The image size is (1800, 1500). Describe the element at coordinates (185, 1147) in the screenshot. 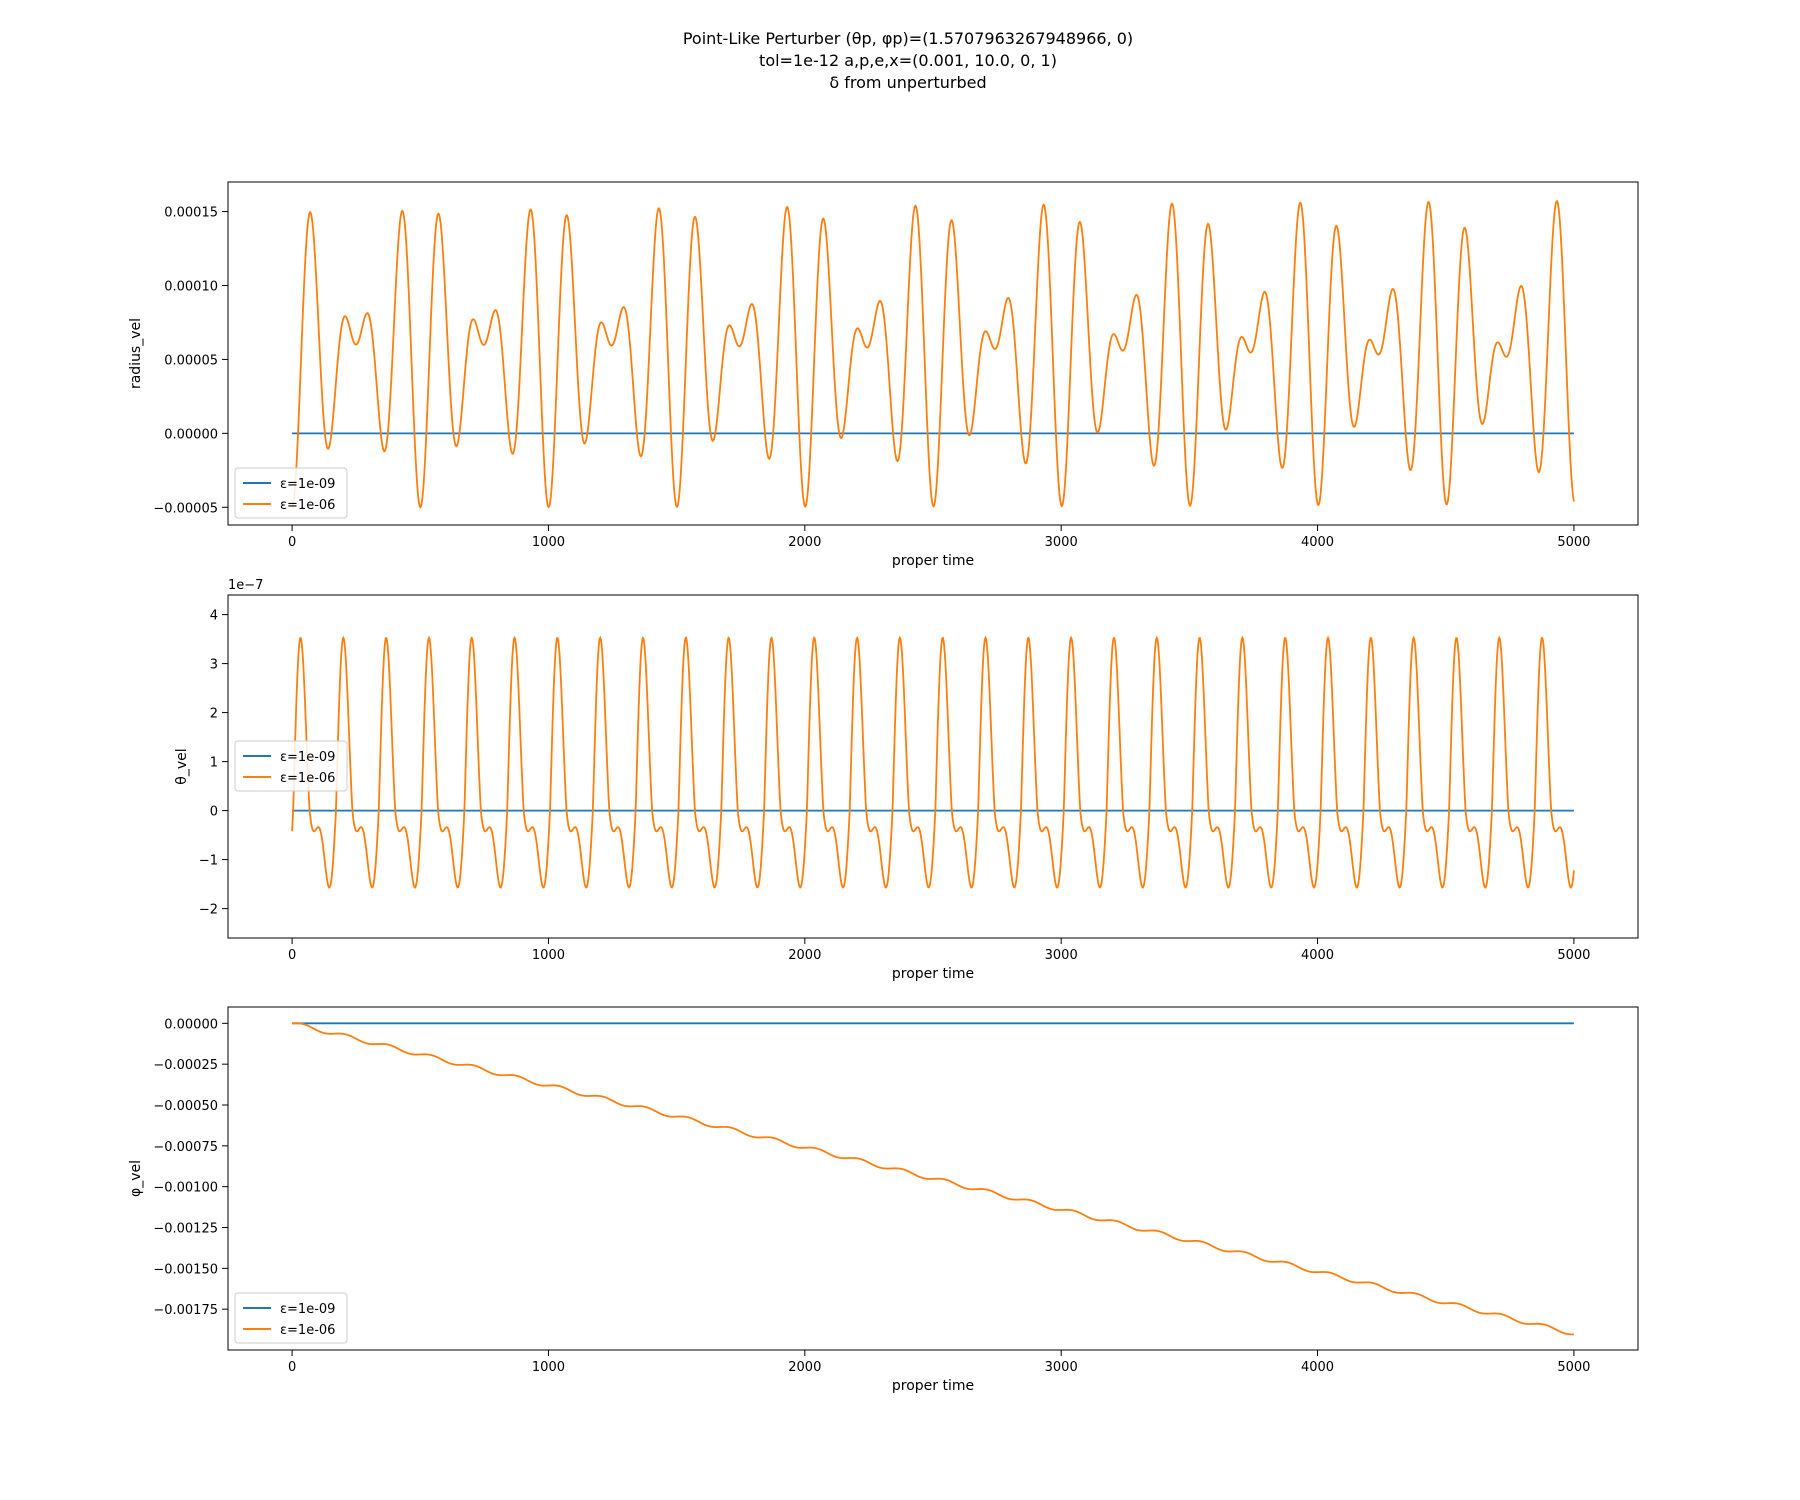

I see `y-tick-label: −0.00075` at that location.